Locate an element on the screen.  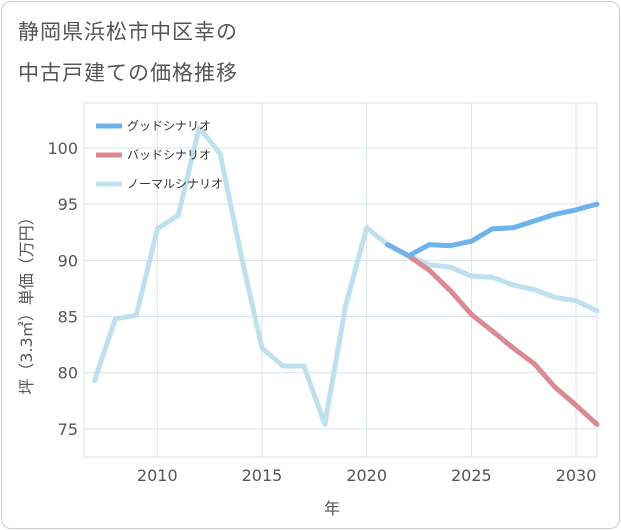
legend-label: ノーマルシナリオ is located at coordinates (175, 184).